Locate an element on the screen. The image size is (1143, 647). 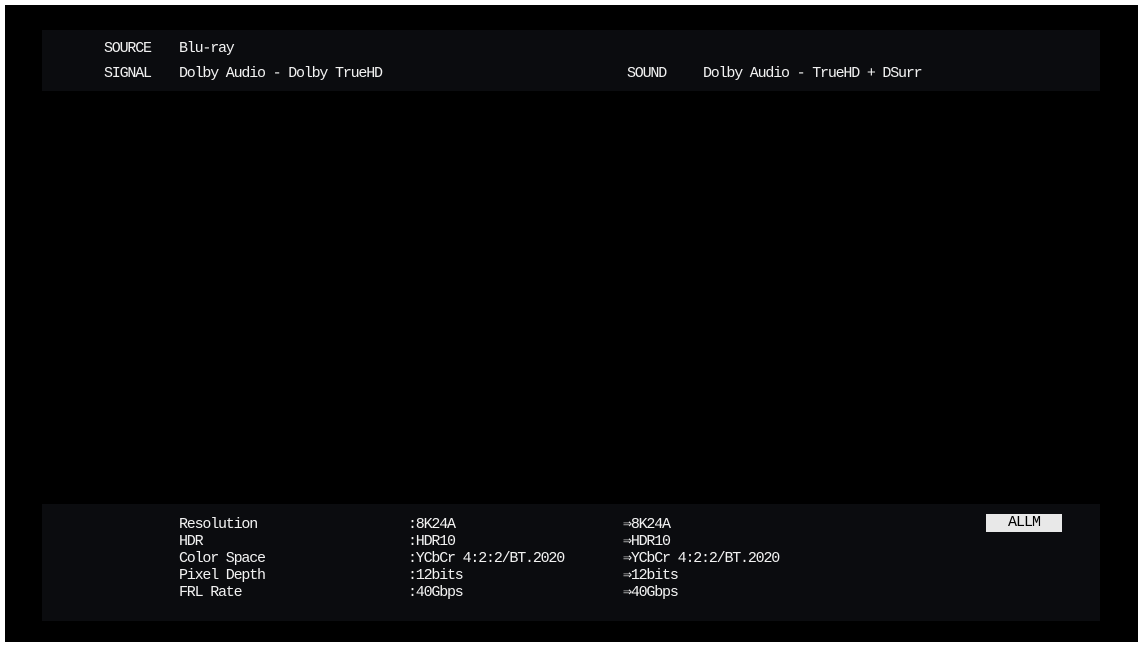
row-output: ⇒12bits is located at coordinates (651, 575).